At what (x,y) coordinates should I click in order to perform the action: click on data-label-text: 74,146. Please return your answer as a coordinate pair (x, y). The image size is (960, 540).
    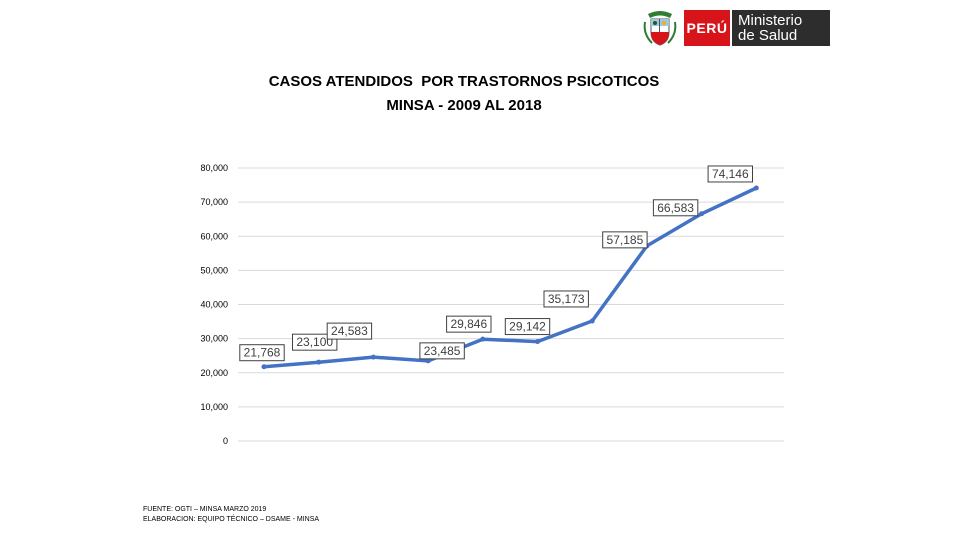
    Looking at the image, I should click on (730, 174).